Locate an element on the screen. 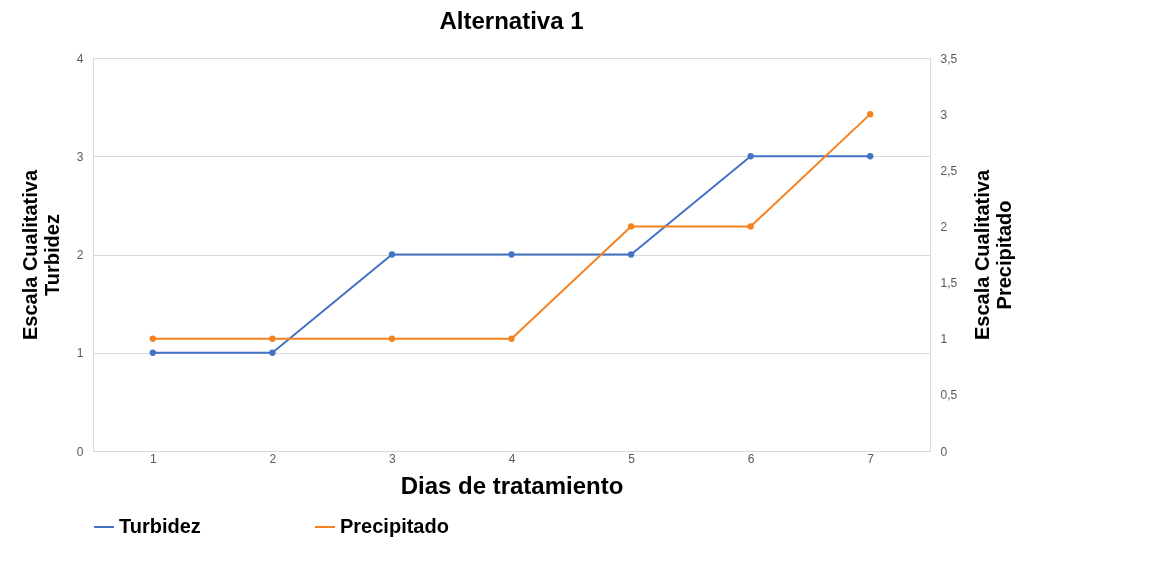  legend-label: Turbidez is located at coordinates (160, 526).